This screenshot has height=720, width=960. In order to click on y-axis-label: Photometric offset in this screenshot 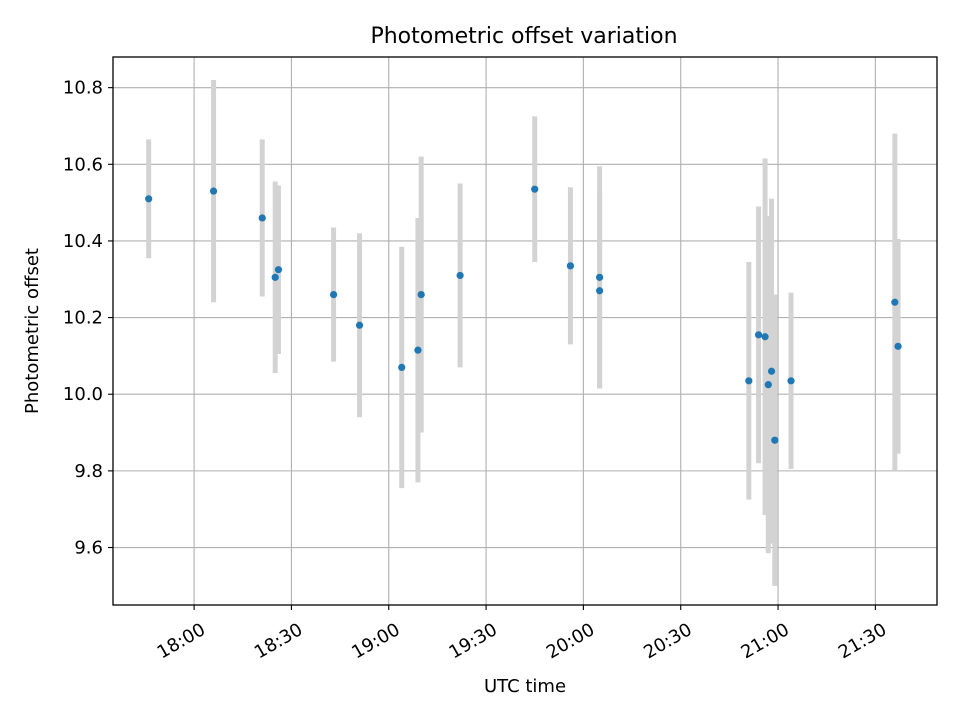, I will do `click(32, 331)`.